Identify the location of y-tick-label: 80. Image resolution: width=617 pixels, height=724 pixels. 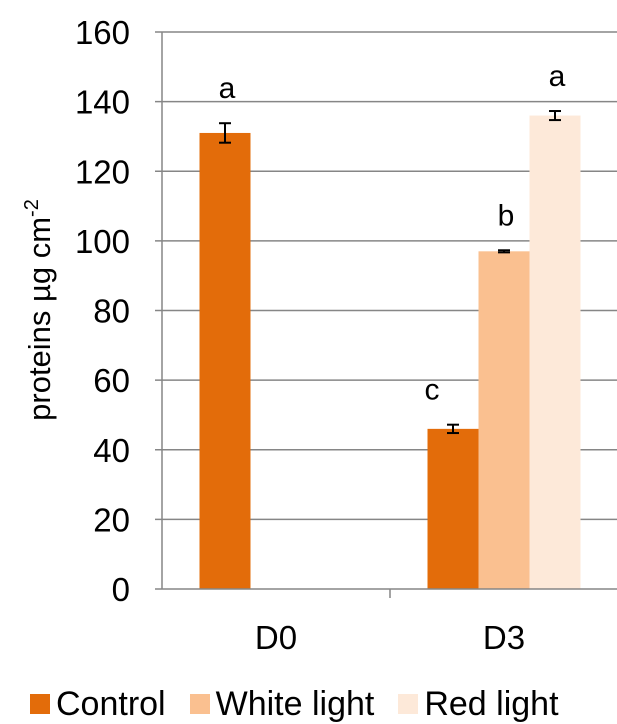
(111, 311).